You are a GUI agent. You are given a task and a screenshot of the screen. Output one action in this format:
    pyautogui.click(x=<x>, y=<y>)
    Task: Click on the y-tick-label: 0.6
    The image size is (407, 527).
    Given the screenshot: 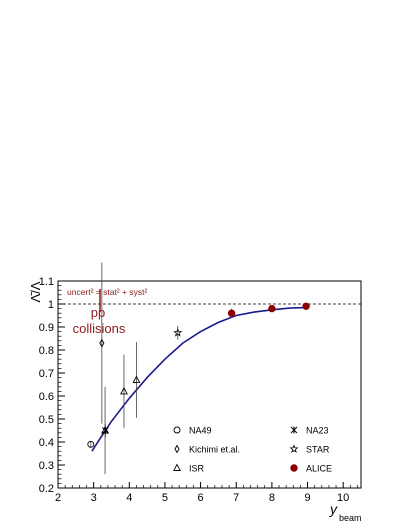 What is the action you would take?
    pyautogui.click(x=46, y=397)
    